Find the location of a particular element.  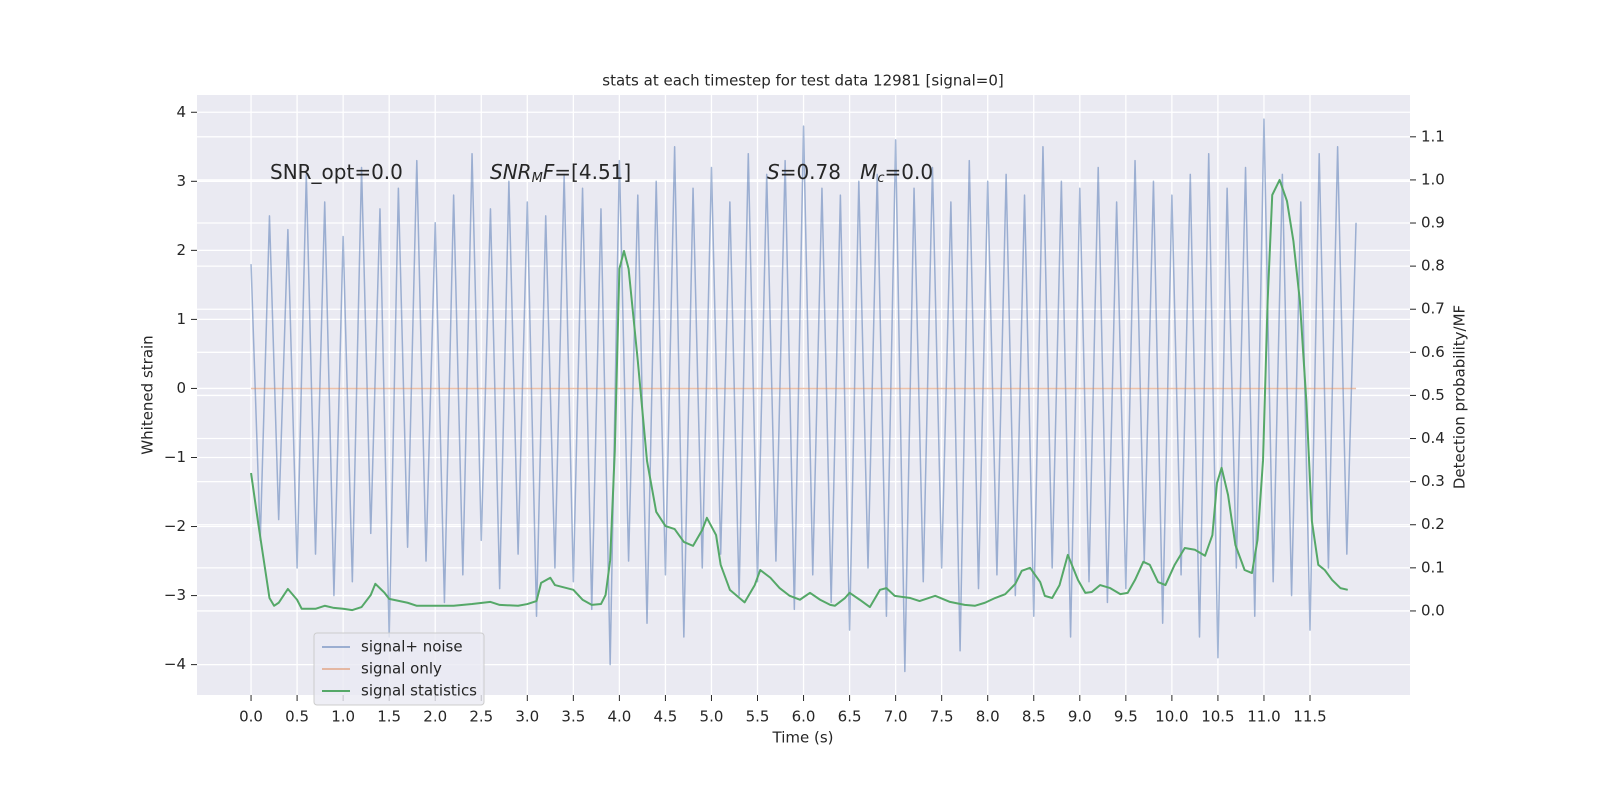

y-tick-label: 1 is located at coordinates (181, 319).